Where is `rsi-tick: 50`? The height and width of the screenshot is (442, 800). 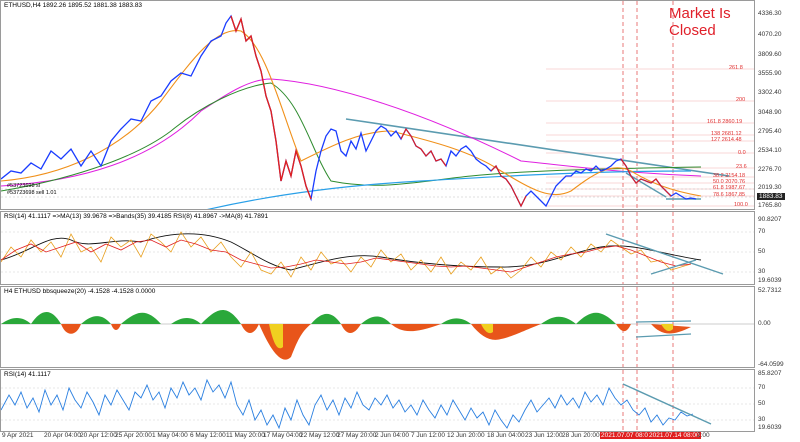
rsi-tick: 50 is located at coordinates (762, 403).